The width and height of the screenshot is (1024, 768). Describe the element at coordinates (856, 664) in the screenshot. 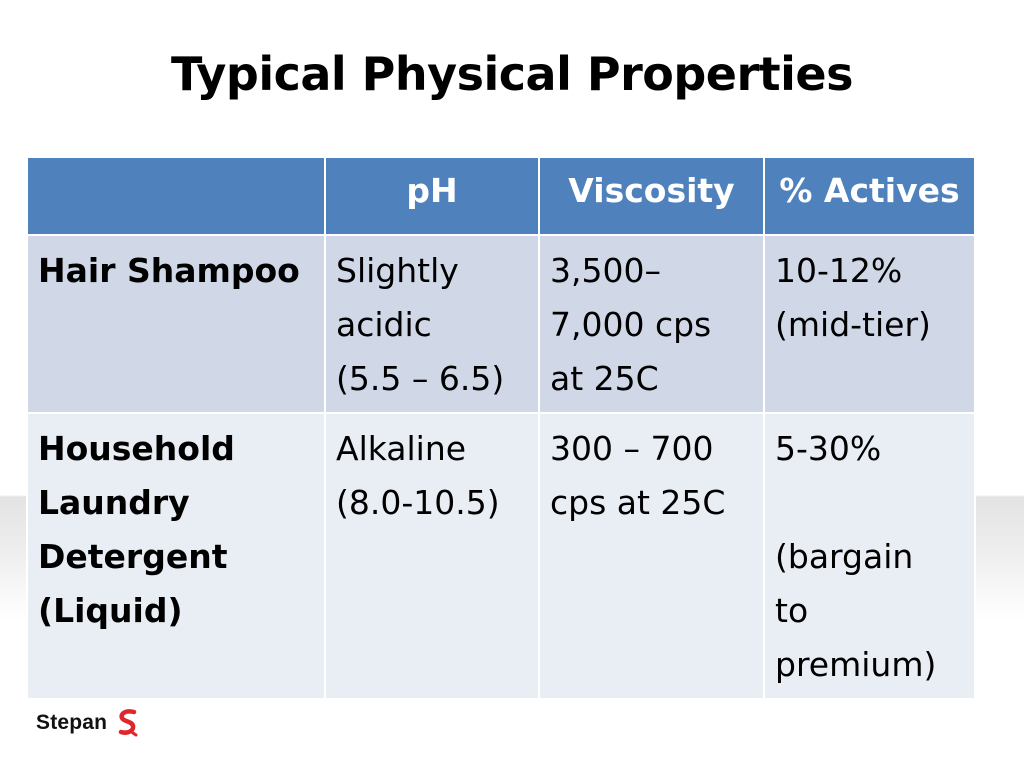

I see `cell-text: premium)` at that location.